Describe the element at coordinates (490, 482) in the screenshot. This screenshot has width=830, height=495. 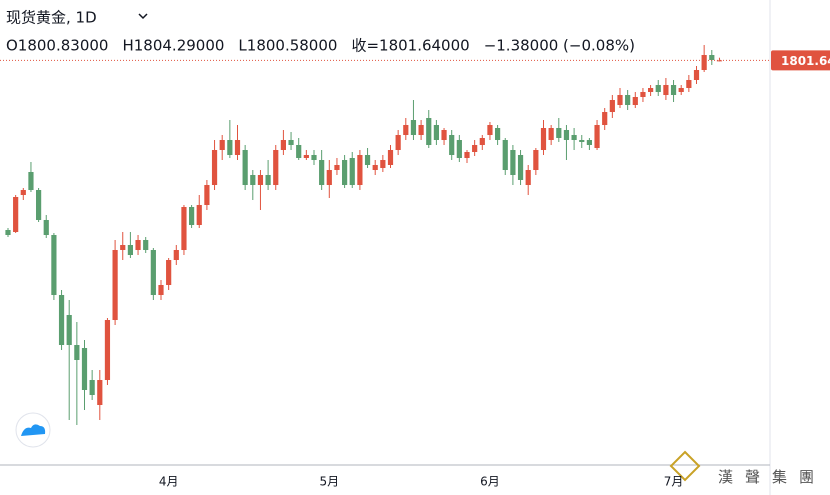
I see `x-tick-label: 6月` at that location.